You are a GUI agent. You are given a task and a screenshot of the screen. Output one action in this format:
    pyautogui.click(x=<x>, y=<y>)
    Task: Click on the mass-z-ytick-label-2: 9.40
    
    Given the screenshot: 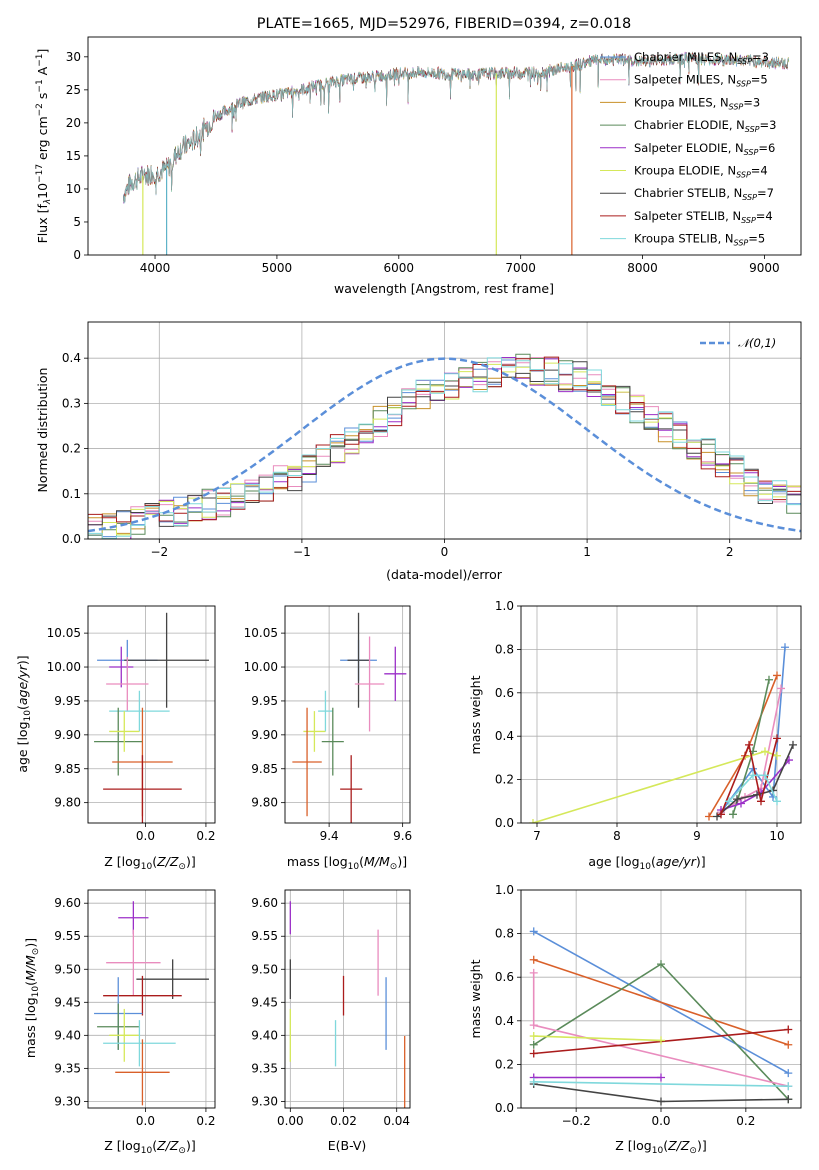 What is the action you would take?
    pyautogui.click(x=67, y=1035)
    